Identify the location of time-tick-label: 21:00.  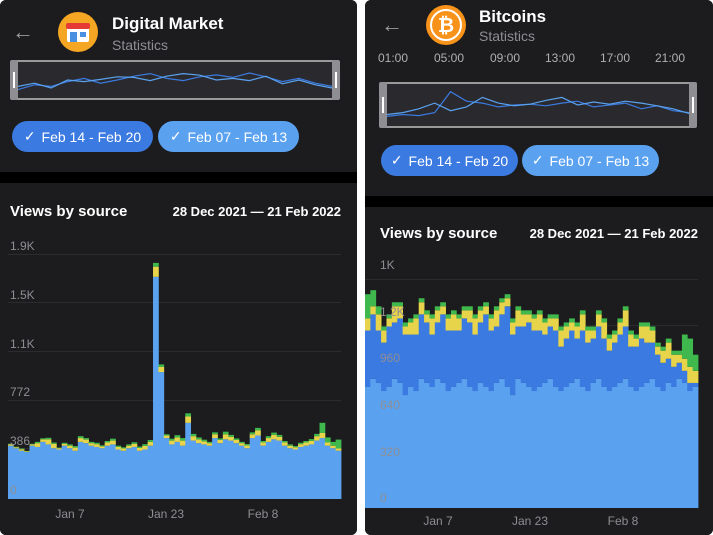
(670, 58).